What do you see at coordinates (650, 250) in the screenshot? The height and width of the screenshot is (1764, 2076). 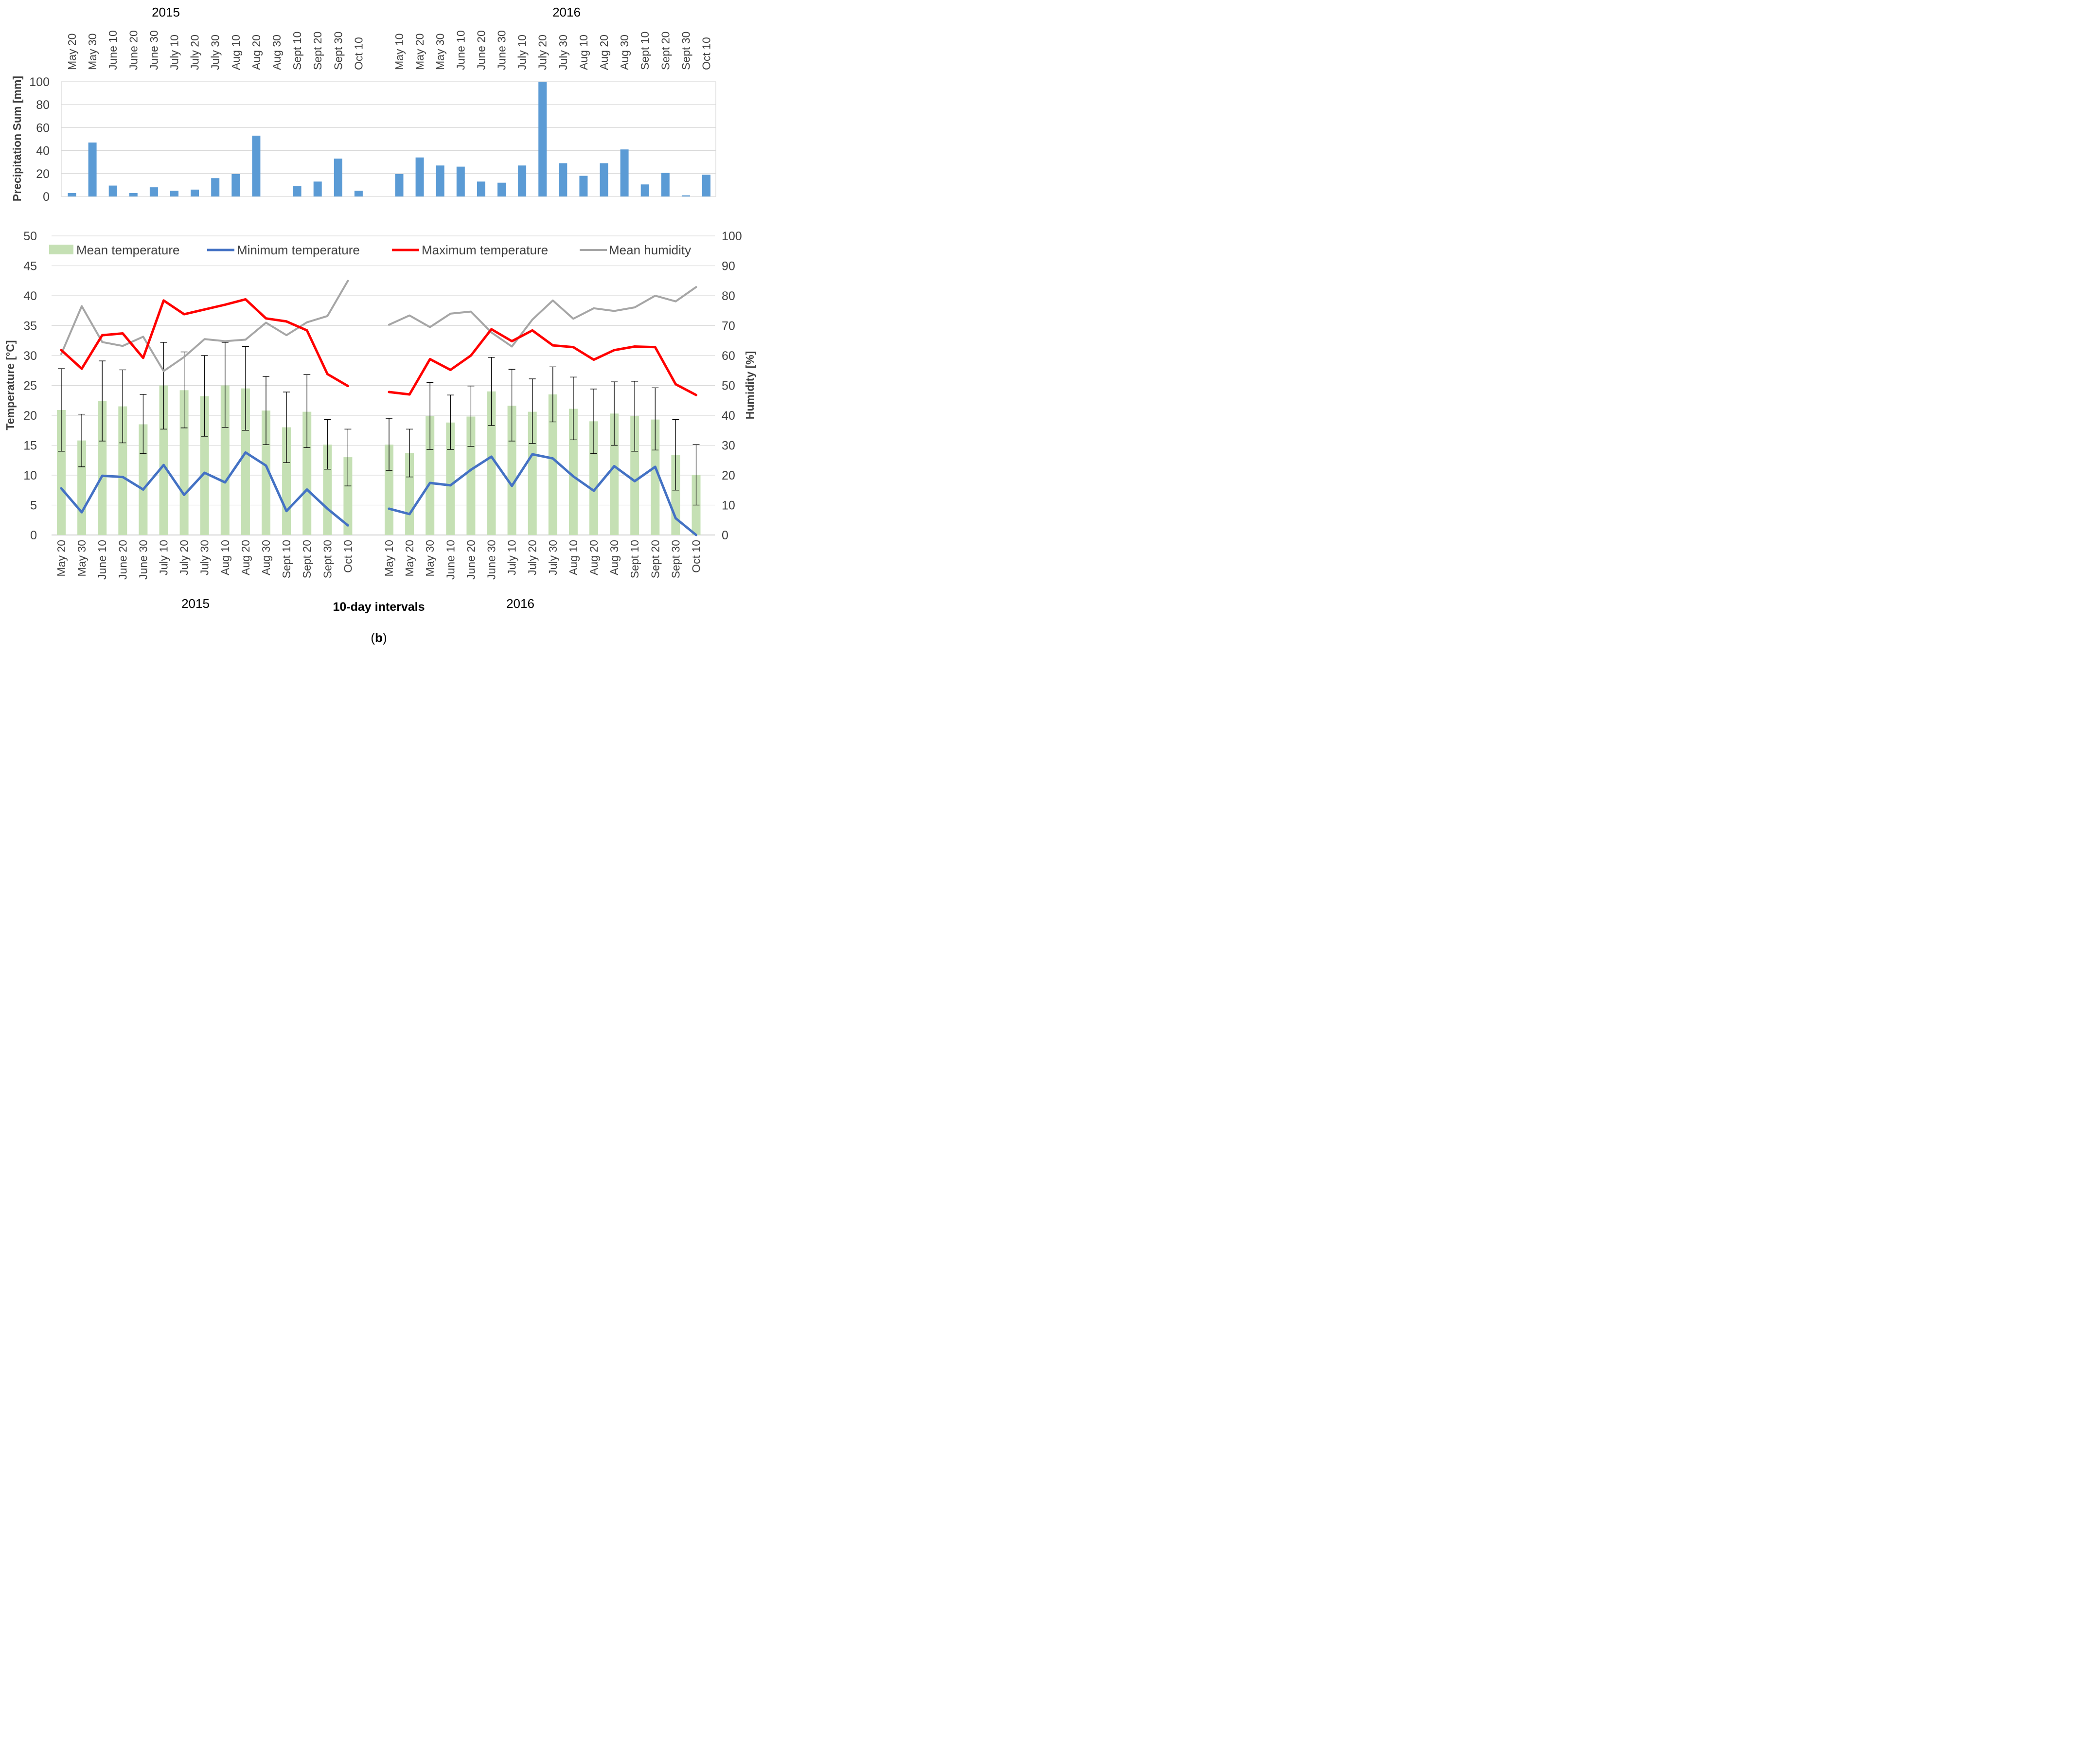 I see `legend-mean-humidity-label: Mean humidity` at bounding box center [650, 250].